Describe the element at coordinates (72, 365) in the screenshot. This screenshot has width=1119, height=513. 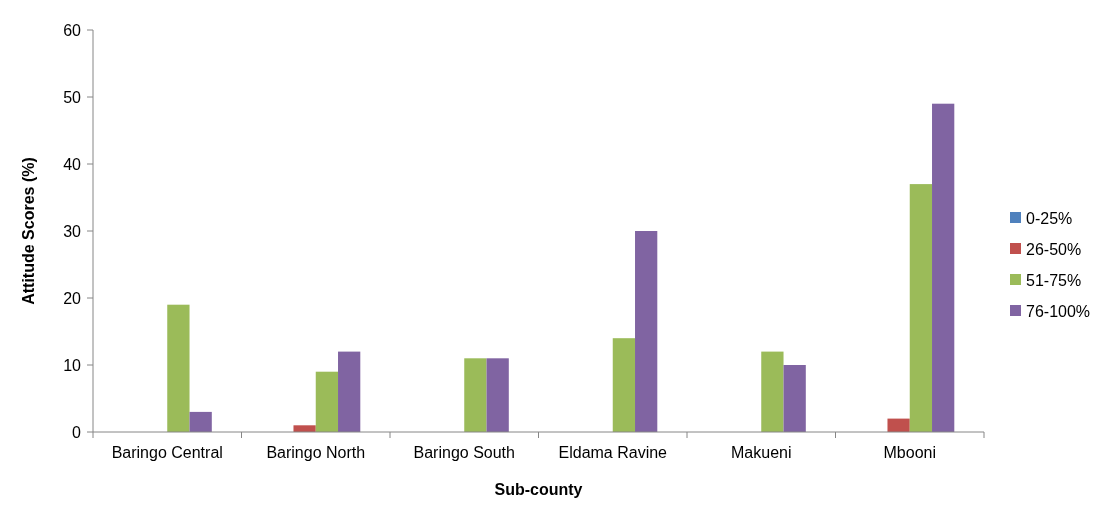
I see `y-tick-label: 10` at that location.